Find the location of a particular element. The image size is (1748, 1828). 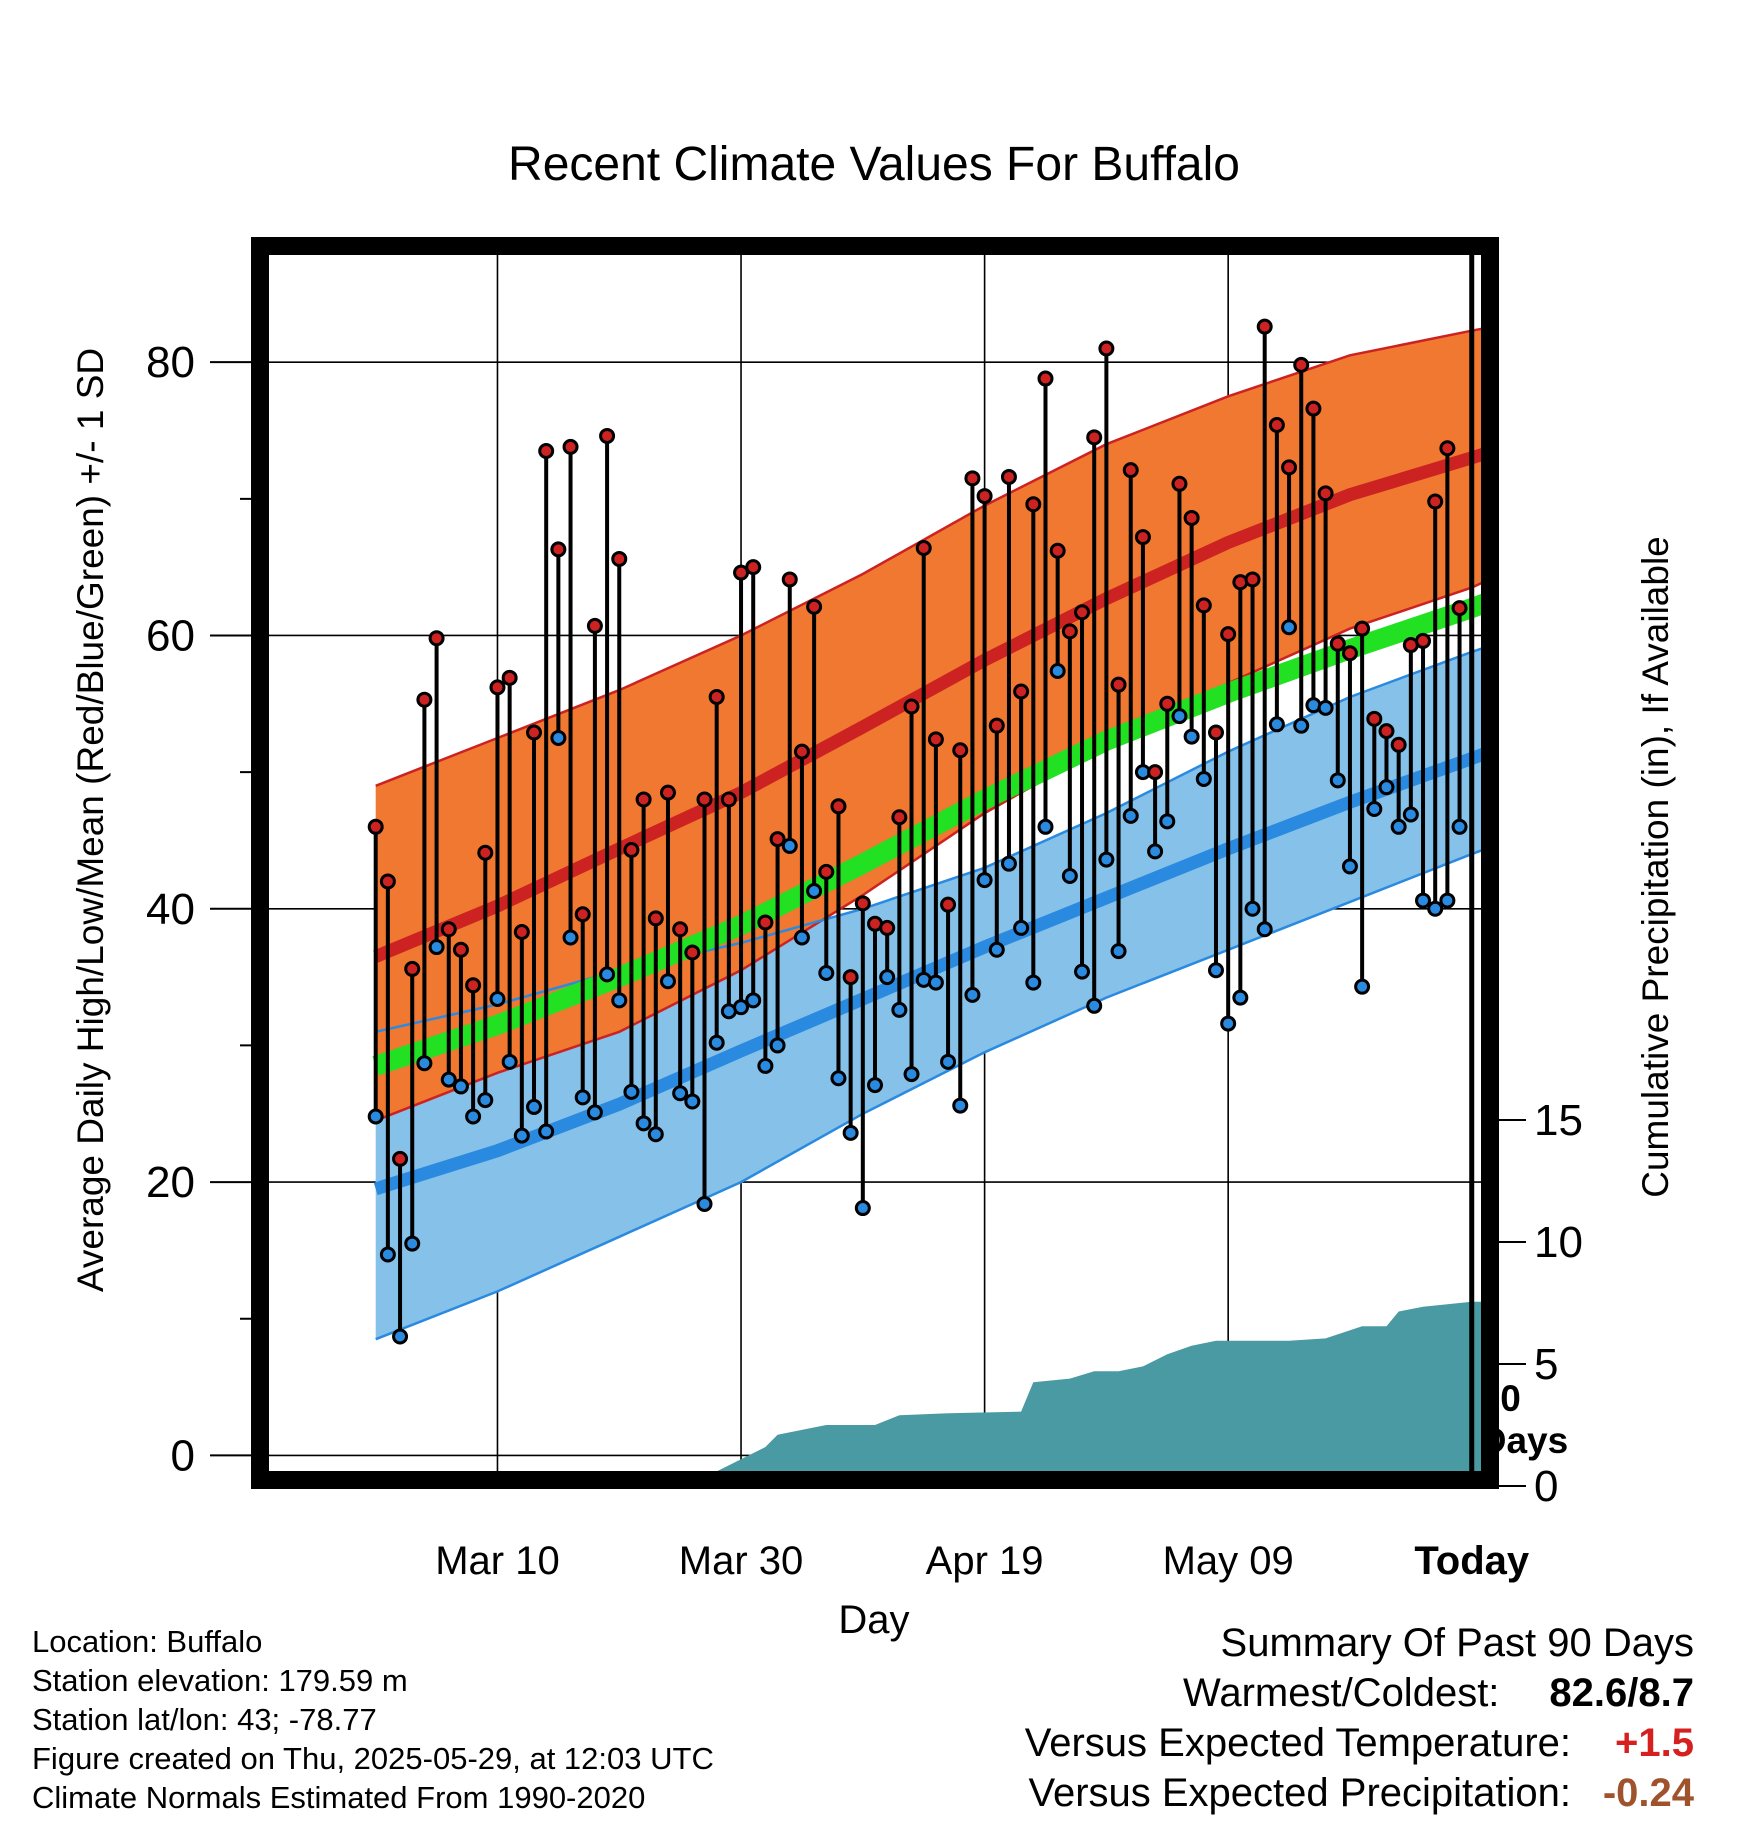

elevation-text: Station elevation: 179.59 m is located at coordinates (220, 1680).